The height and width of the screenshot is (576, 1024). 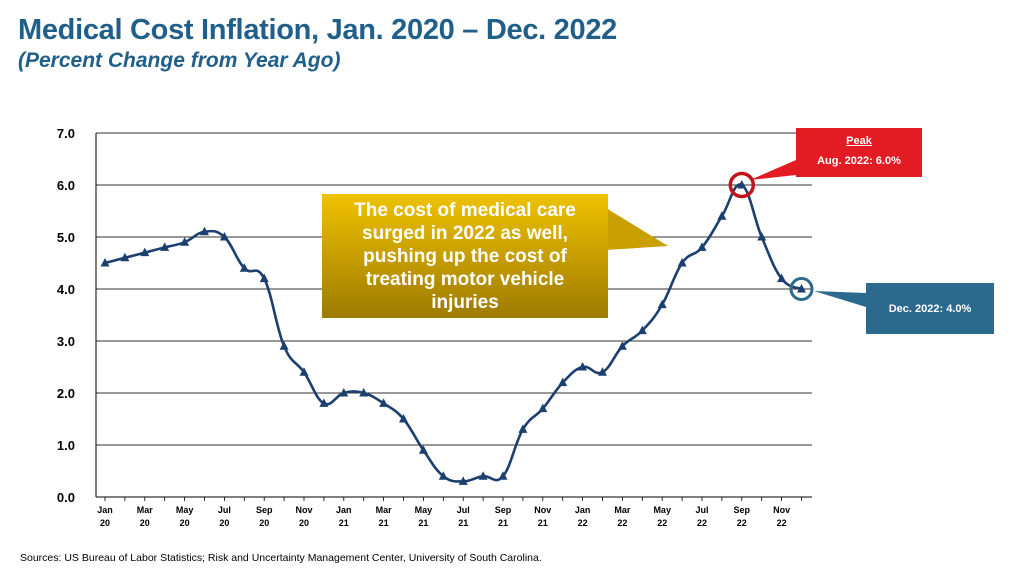 What do you see at coordinates (859, 152) in the screenshot?
I see `peak-annotation: Peak Aug. 2022: 6.0%` at bounding box center [859, 152].